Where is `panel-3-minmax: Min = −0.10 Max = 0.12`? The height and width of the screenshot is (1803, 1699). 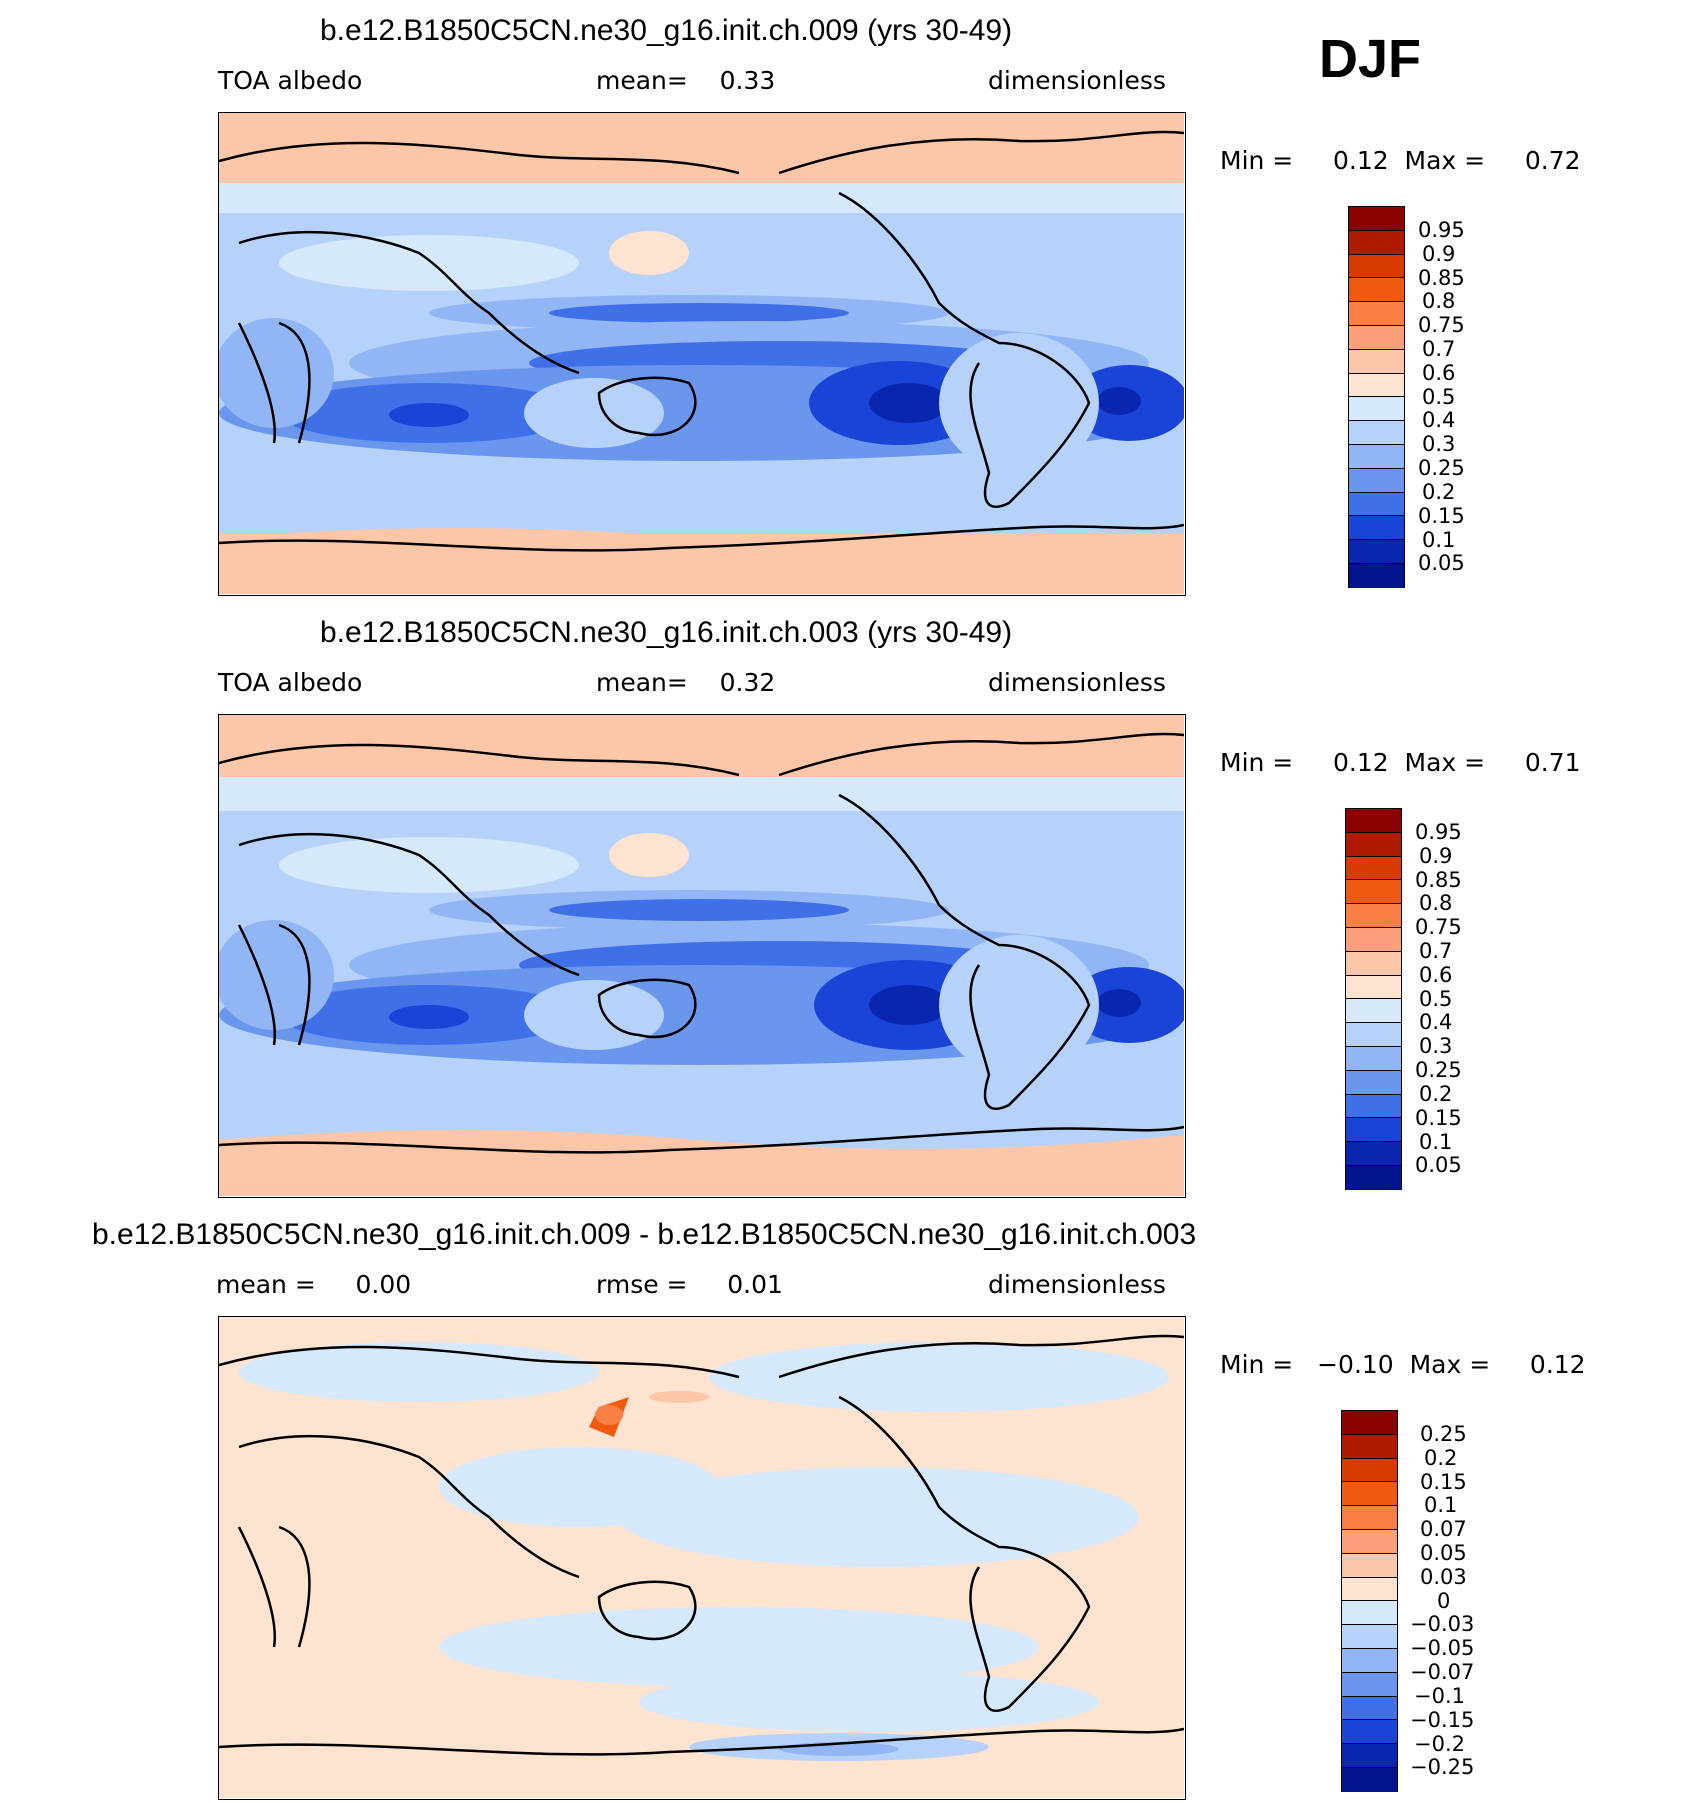 panel-3-minmax: Min = −0.10 Max = 0.12 is located at coordinates (1403, 1364).